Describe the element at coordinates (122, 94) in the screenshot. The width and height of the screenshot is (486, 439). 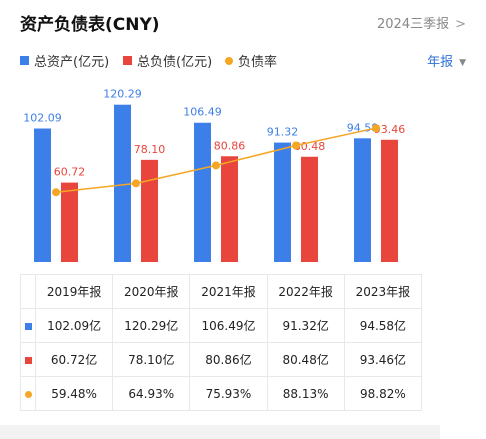
I see `asset-bar-label: 120.29` at that location.